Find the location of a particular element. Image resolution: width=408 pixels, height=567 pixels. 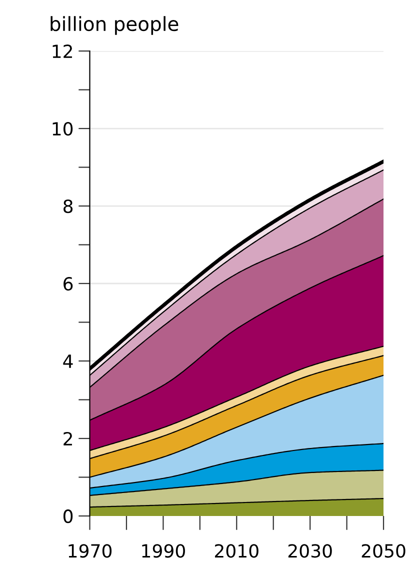

y-tick-label: 2 is located at coordinates (68, 439).